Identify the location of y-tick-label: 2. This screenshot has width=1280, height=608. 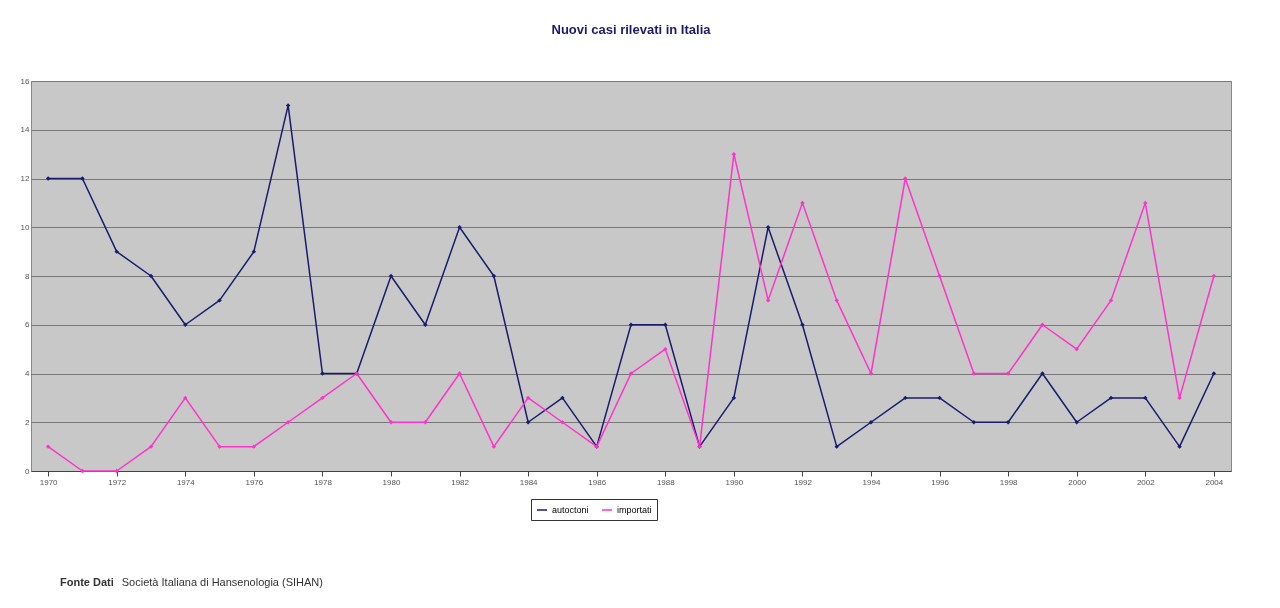
(28, 422).